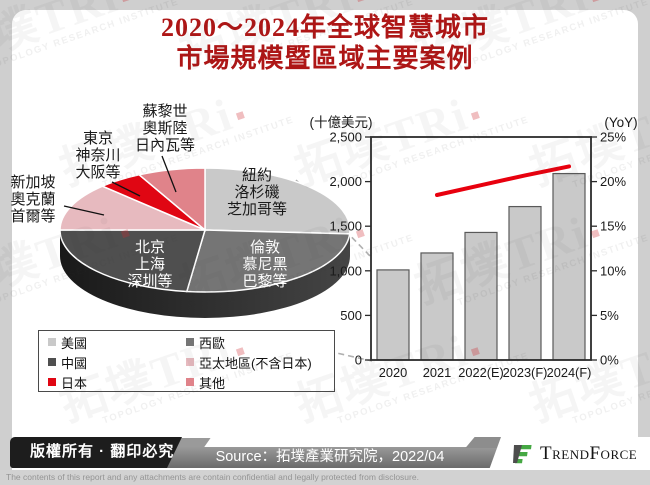 The height and width of the screenshot is (485, 650). I want to click on pie-side, so click(205, 274).